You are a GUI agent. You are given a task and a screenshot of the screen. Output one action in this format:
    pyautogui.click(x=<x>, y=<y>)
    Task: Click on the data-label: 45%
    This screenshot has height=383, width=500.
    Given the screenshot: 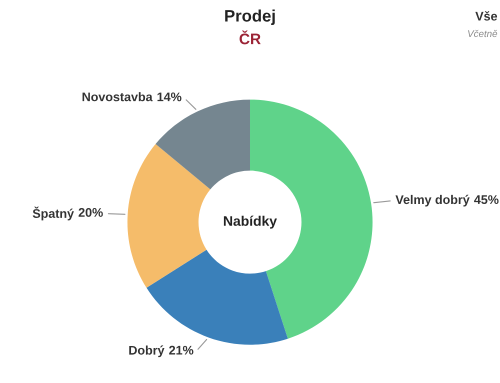 What is the action you would take?
    pyautogui.click(x=486, y=199)
    